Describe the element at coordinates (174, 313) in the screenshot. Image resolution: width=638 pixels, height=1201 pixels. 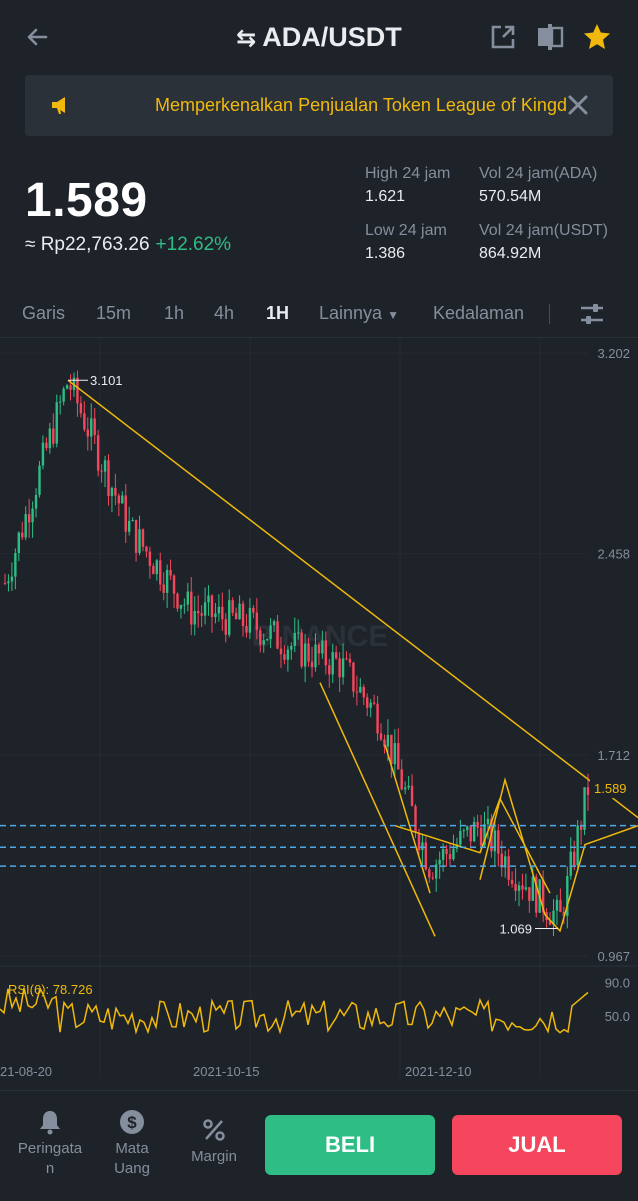
I see `tab-1h: 1h` at that location.